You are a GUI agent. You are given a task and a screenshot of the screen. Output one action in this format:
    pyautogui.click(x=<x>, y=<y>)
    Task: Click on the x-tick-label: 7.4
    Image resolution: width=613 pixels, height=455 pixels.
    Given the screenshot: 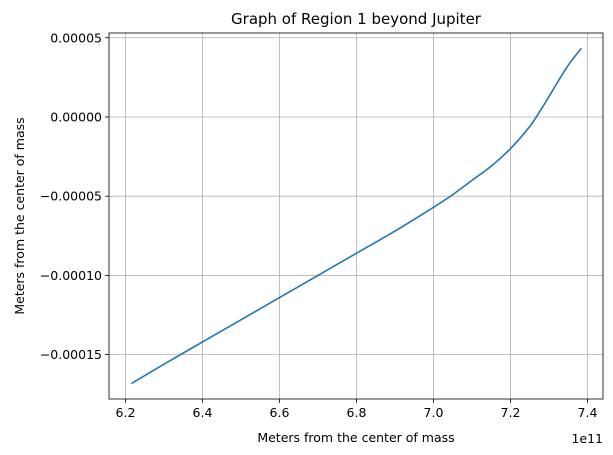 What is the action you would take?
    pyautogui.click(x=588, y=412)
    